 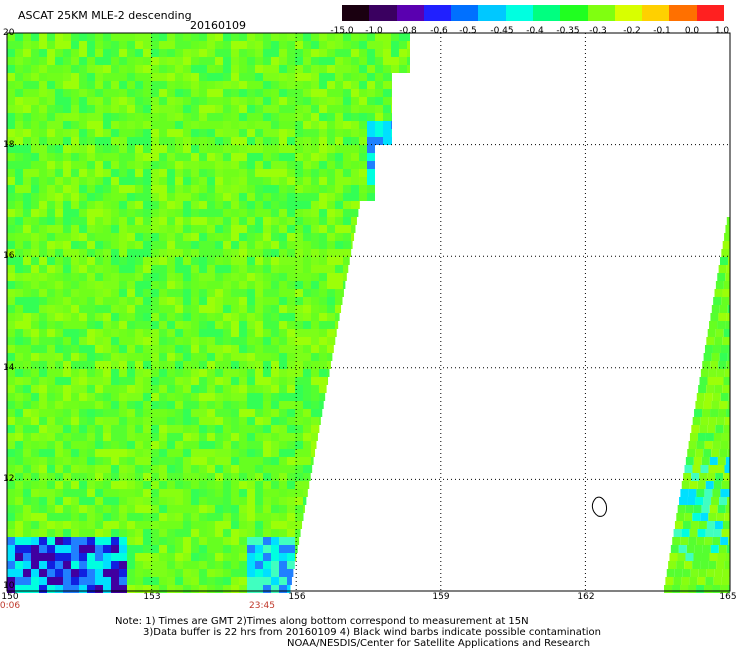 I want to click on lon-label: 153, so click(x=152, y=597).